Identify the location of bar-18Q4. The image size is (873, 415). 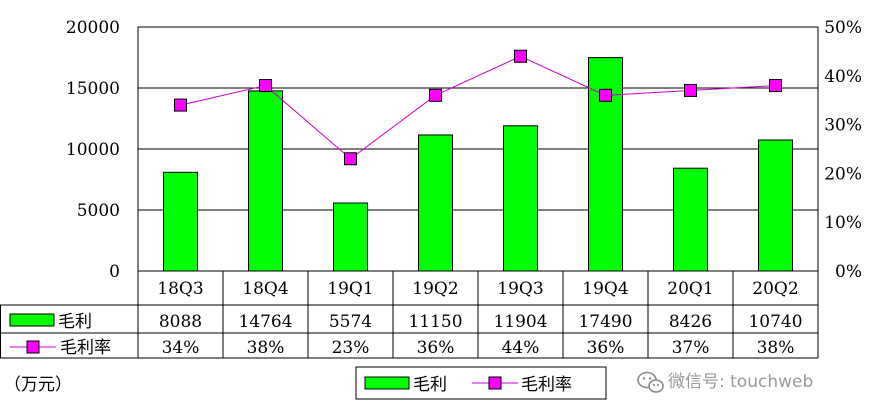
(265, 181).